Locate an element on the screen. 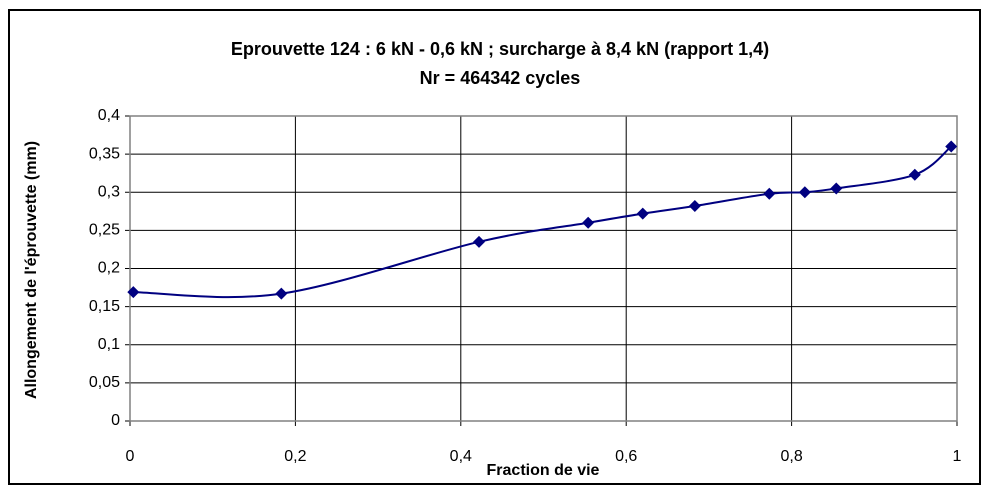  y-tick-label: 0,25 is located at coordinates (104, 230).